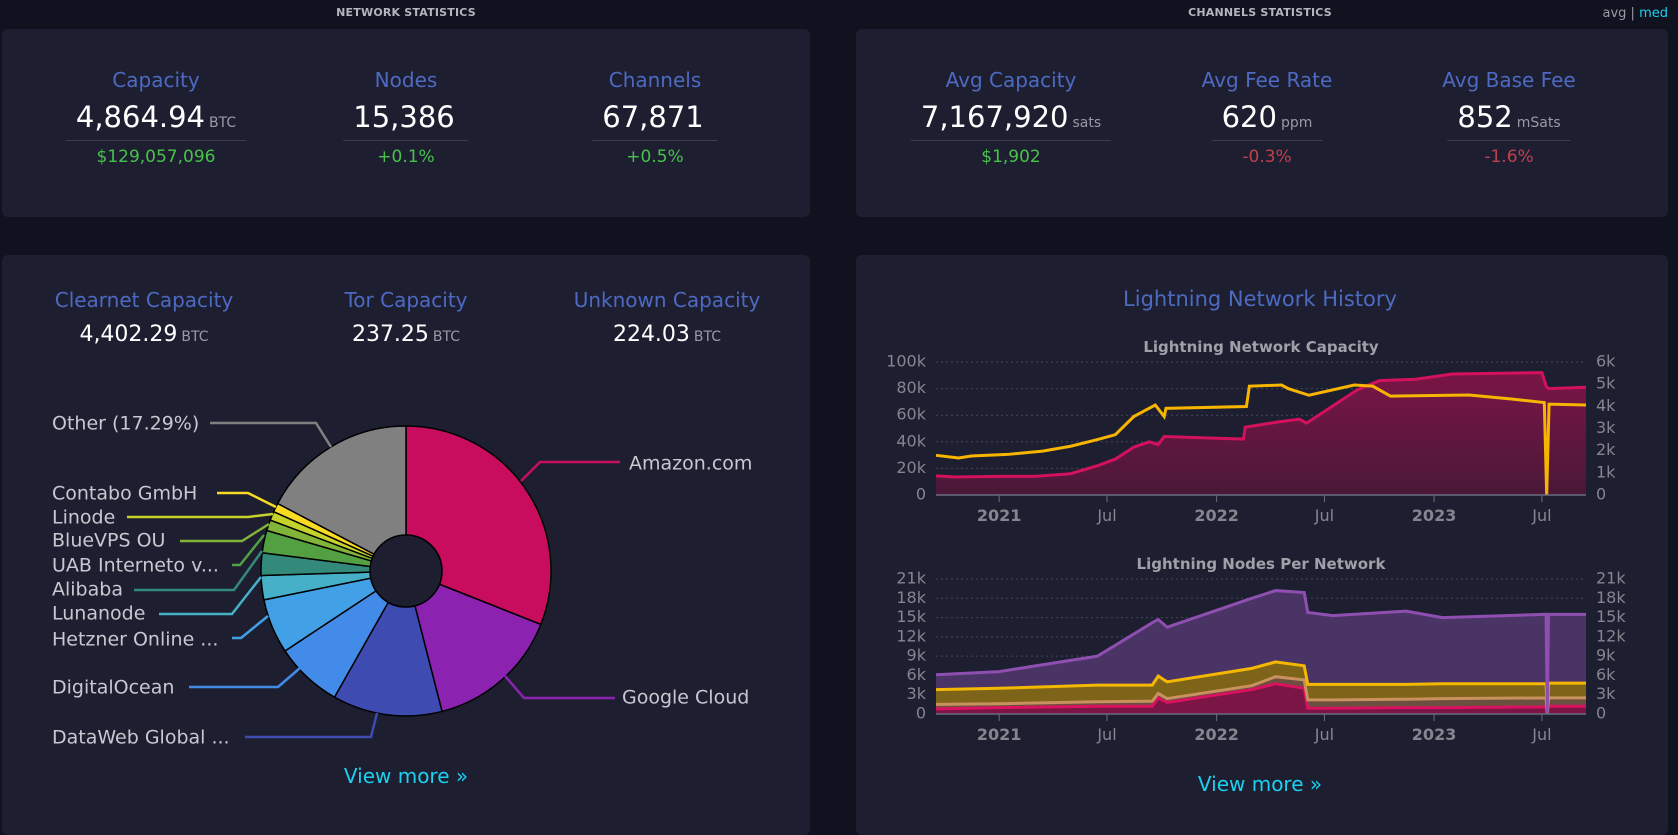 The image size is (1678, 835). I want to click on stat-label: Avg Capacity, so click(1011, 80).